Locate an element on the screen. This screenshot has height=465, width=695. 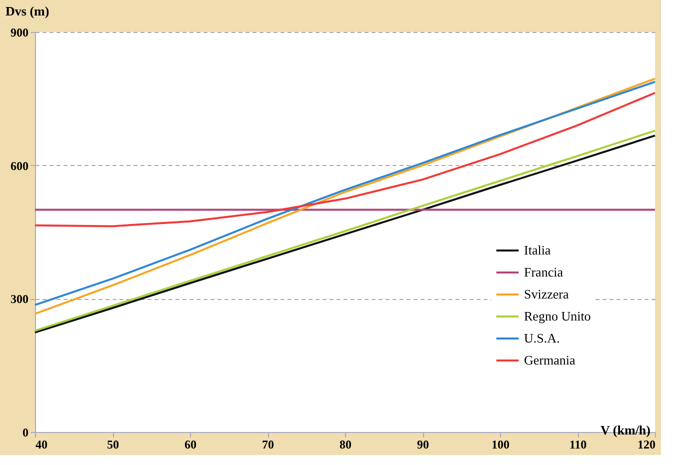
x-tick-label: 50 is located at coordinates (113, 445).